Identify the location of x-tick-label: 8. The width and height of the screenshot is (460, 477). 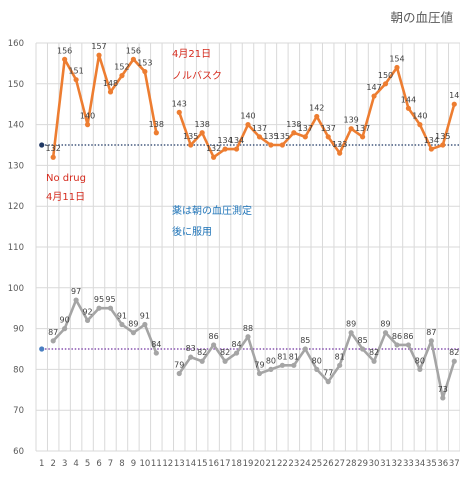
(121, 464).